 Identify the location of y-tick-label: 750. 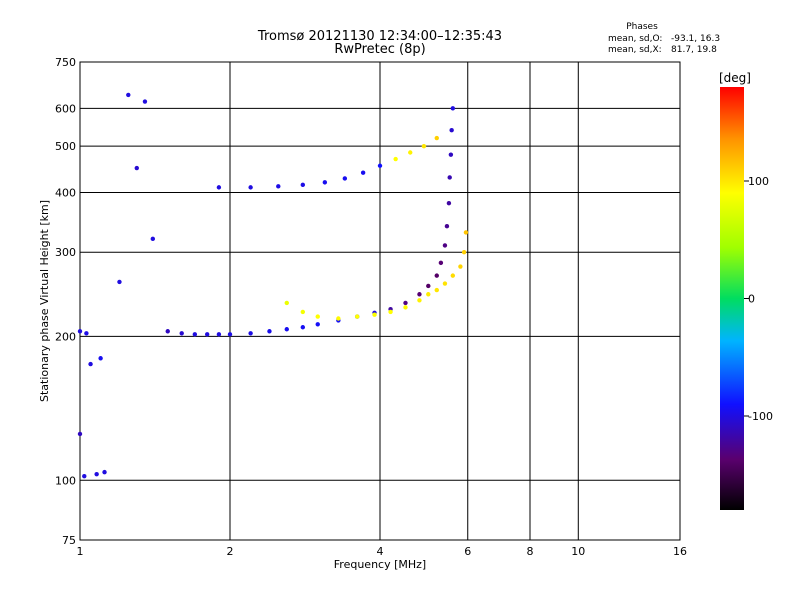
(65, 62).